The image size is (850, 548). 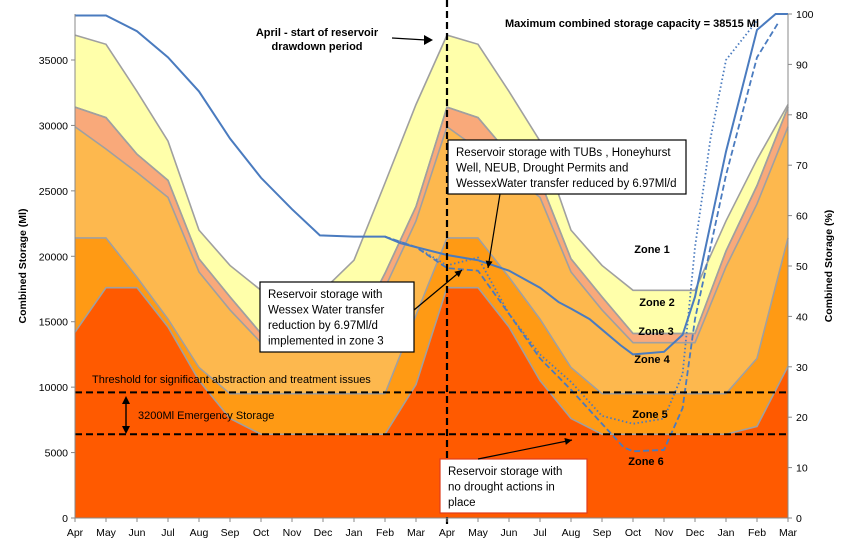 What do you see at coordinates (802, 267) in the screenshot?
I see `y-right-tick-label: 50` at bounding box center [802, 267].